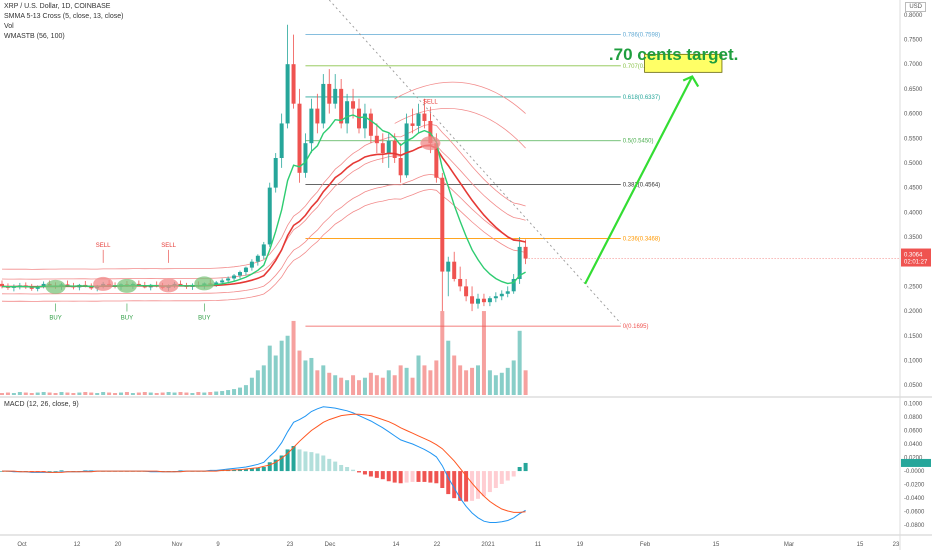 Image resolution: width=932 pixels, height=550 pixels. Describe the element at coordinates (716, 545) in the screenshot. I see `time-tick-label: 15` at that location.